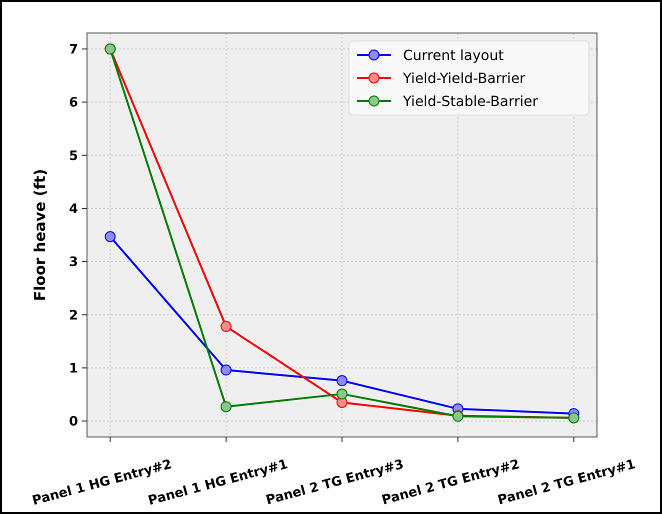 Image resolution: width=662 pixels, height=514 pixels. I want to click on y-tick-label: 0, so click(73, 422).